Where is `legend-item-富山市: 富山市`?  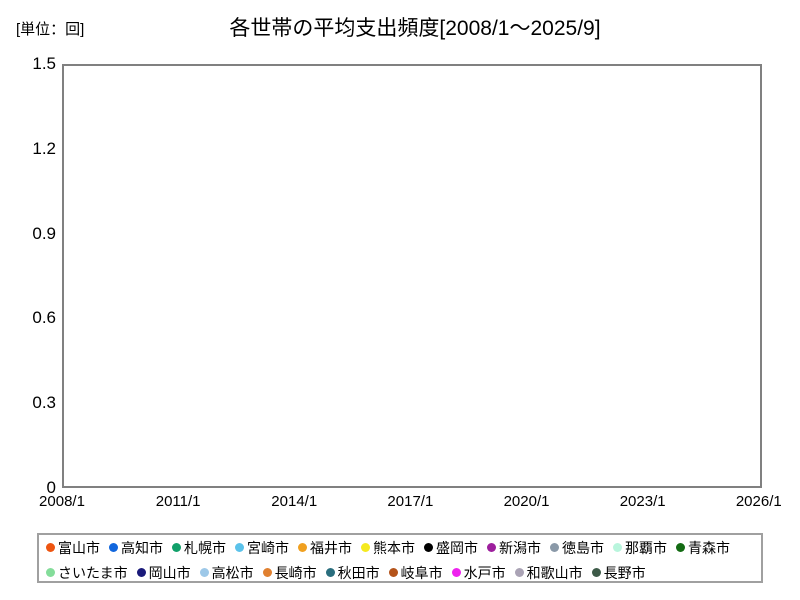 legend-item-富山市: 富山市 is located at coordinates (73, 548).